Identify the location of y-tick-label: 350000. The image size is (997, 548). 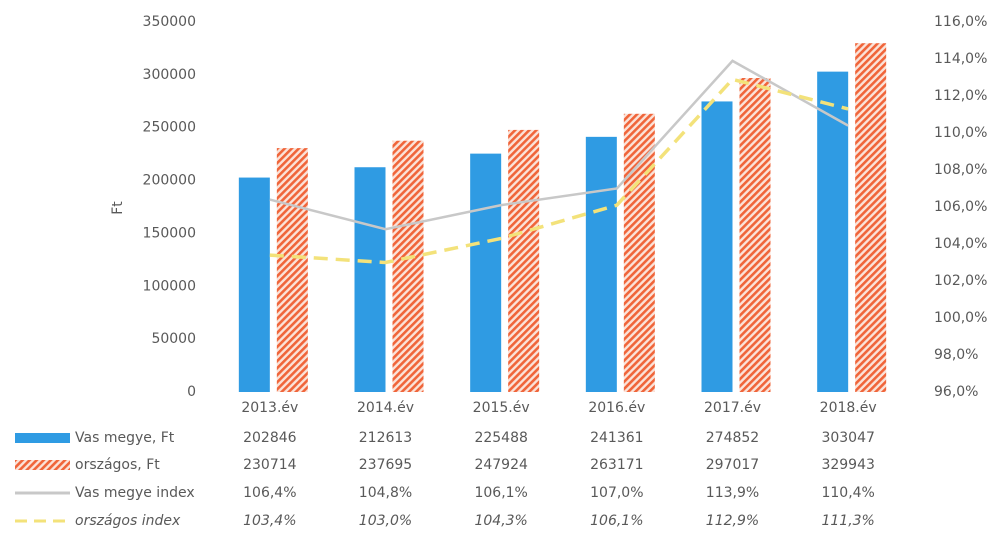
(169, 22).